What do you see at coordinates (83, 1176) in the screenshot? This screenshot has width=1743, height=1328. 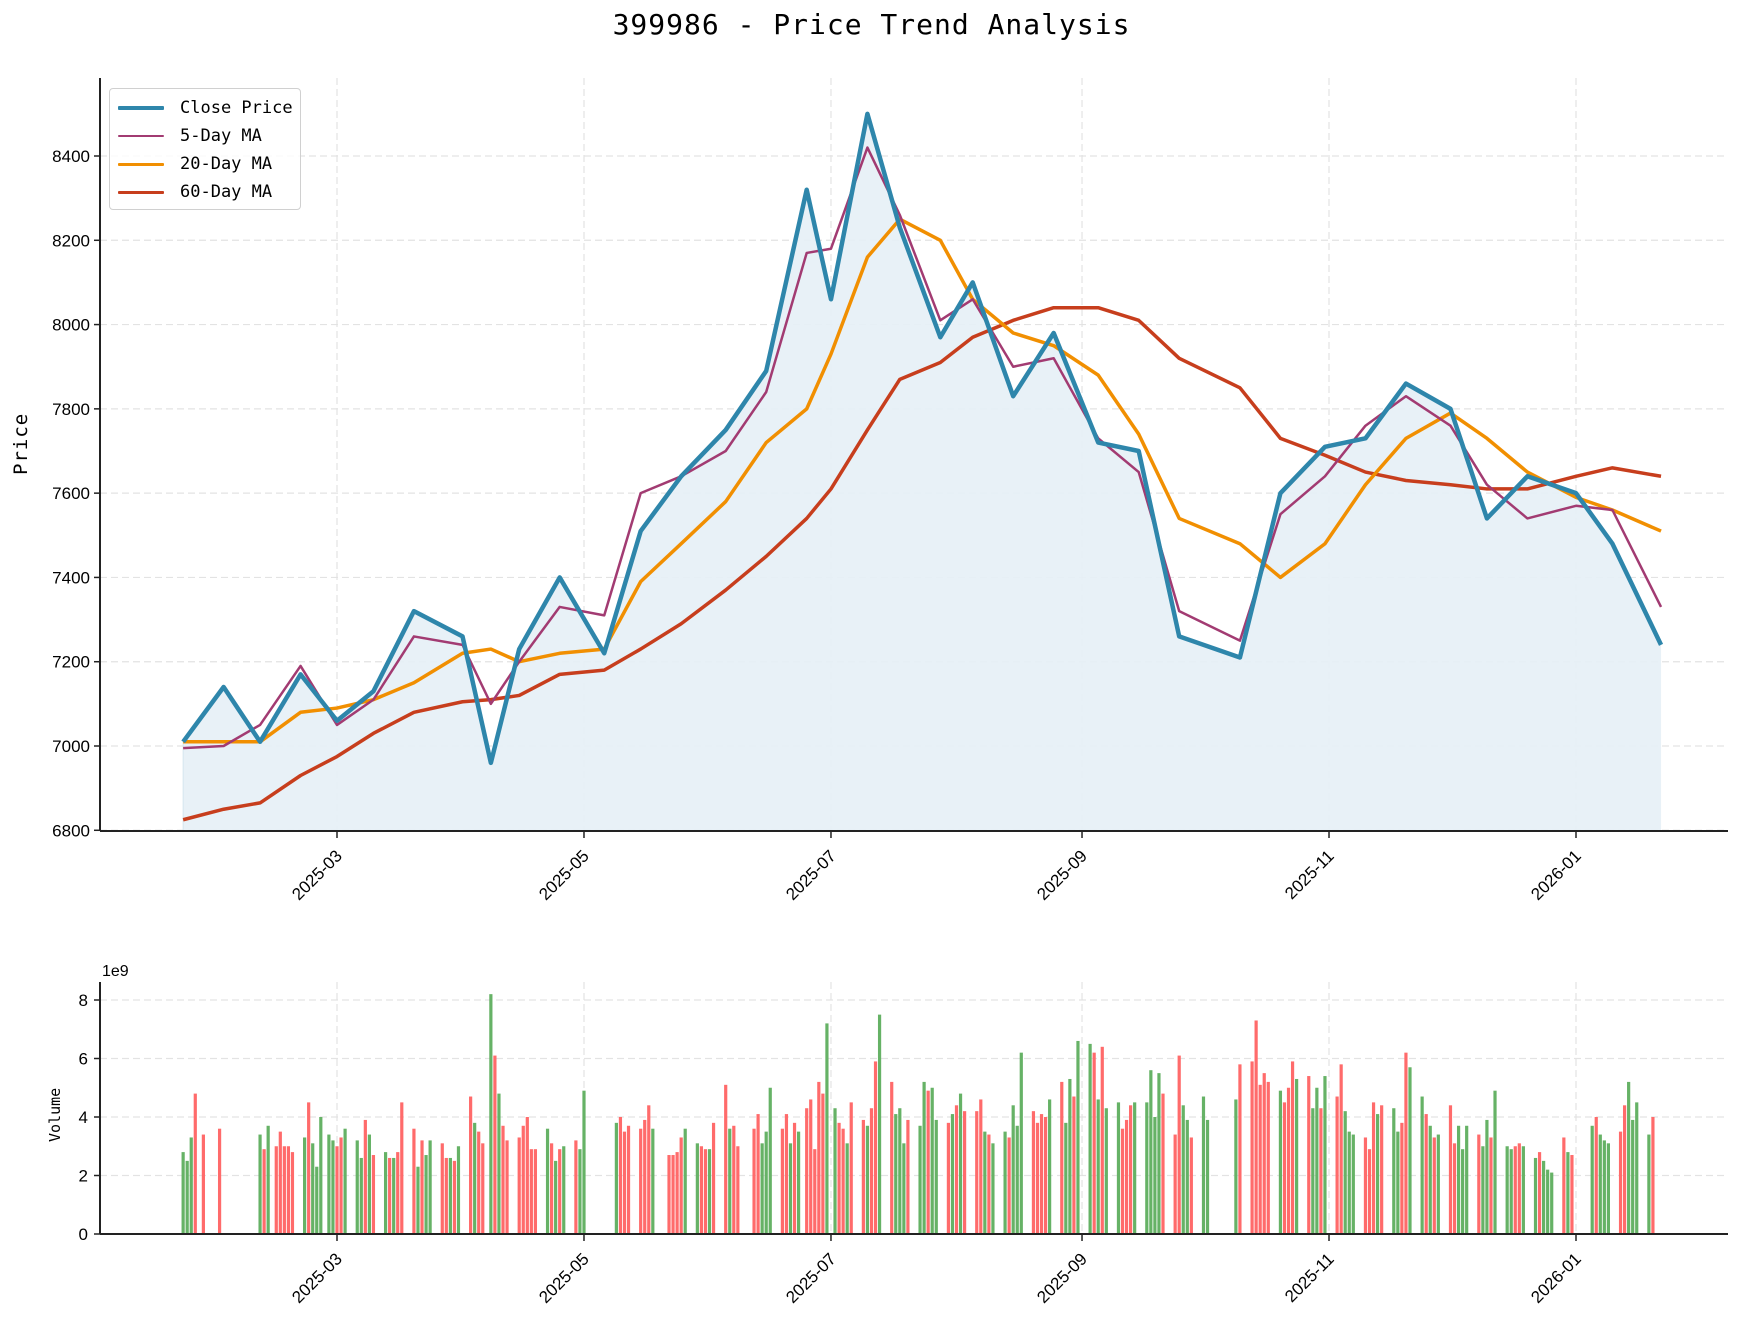 I see `svg-text: 2` at bounding box center [83, 1176].